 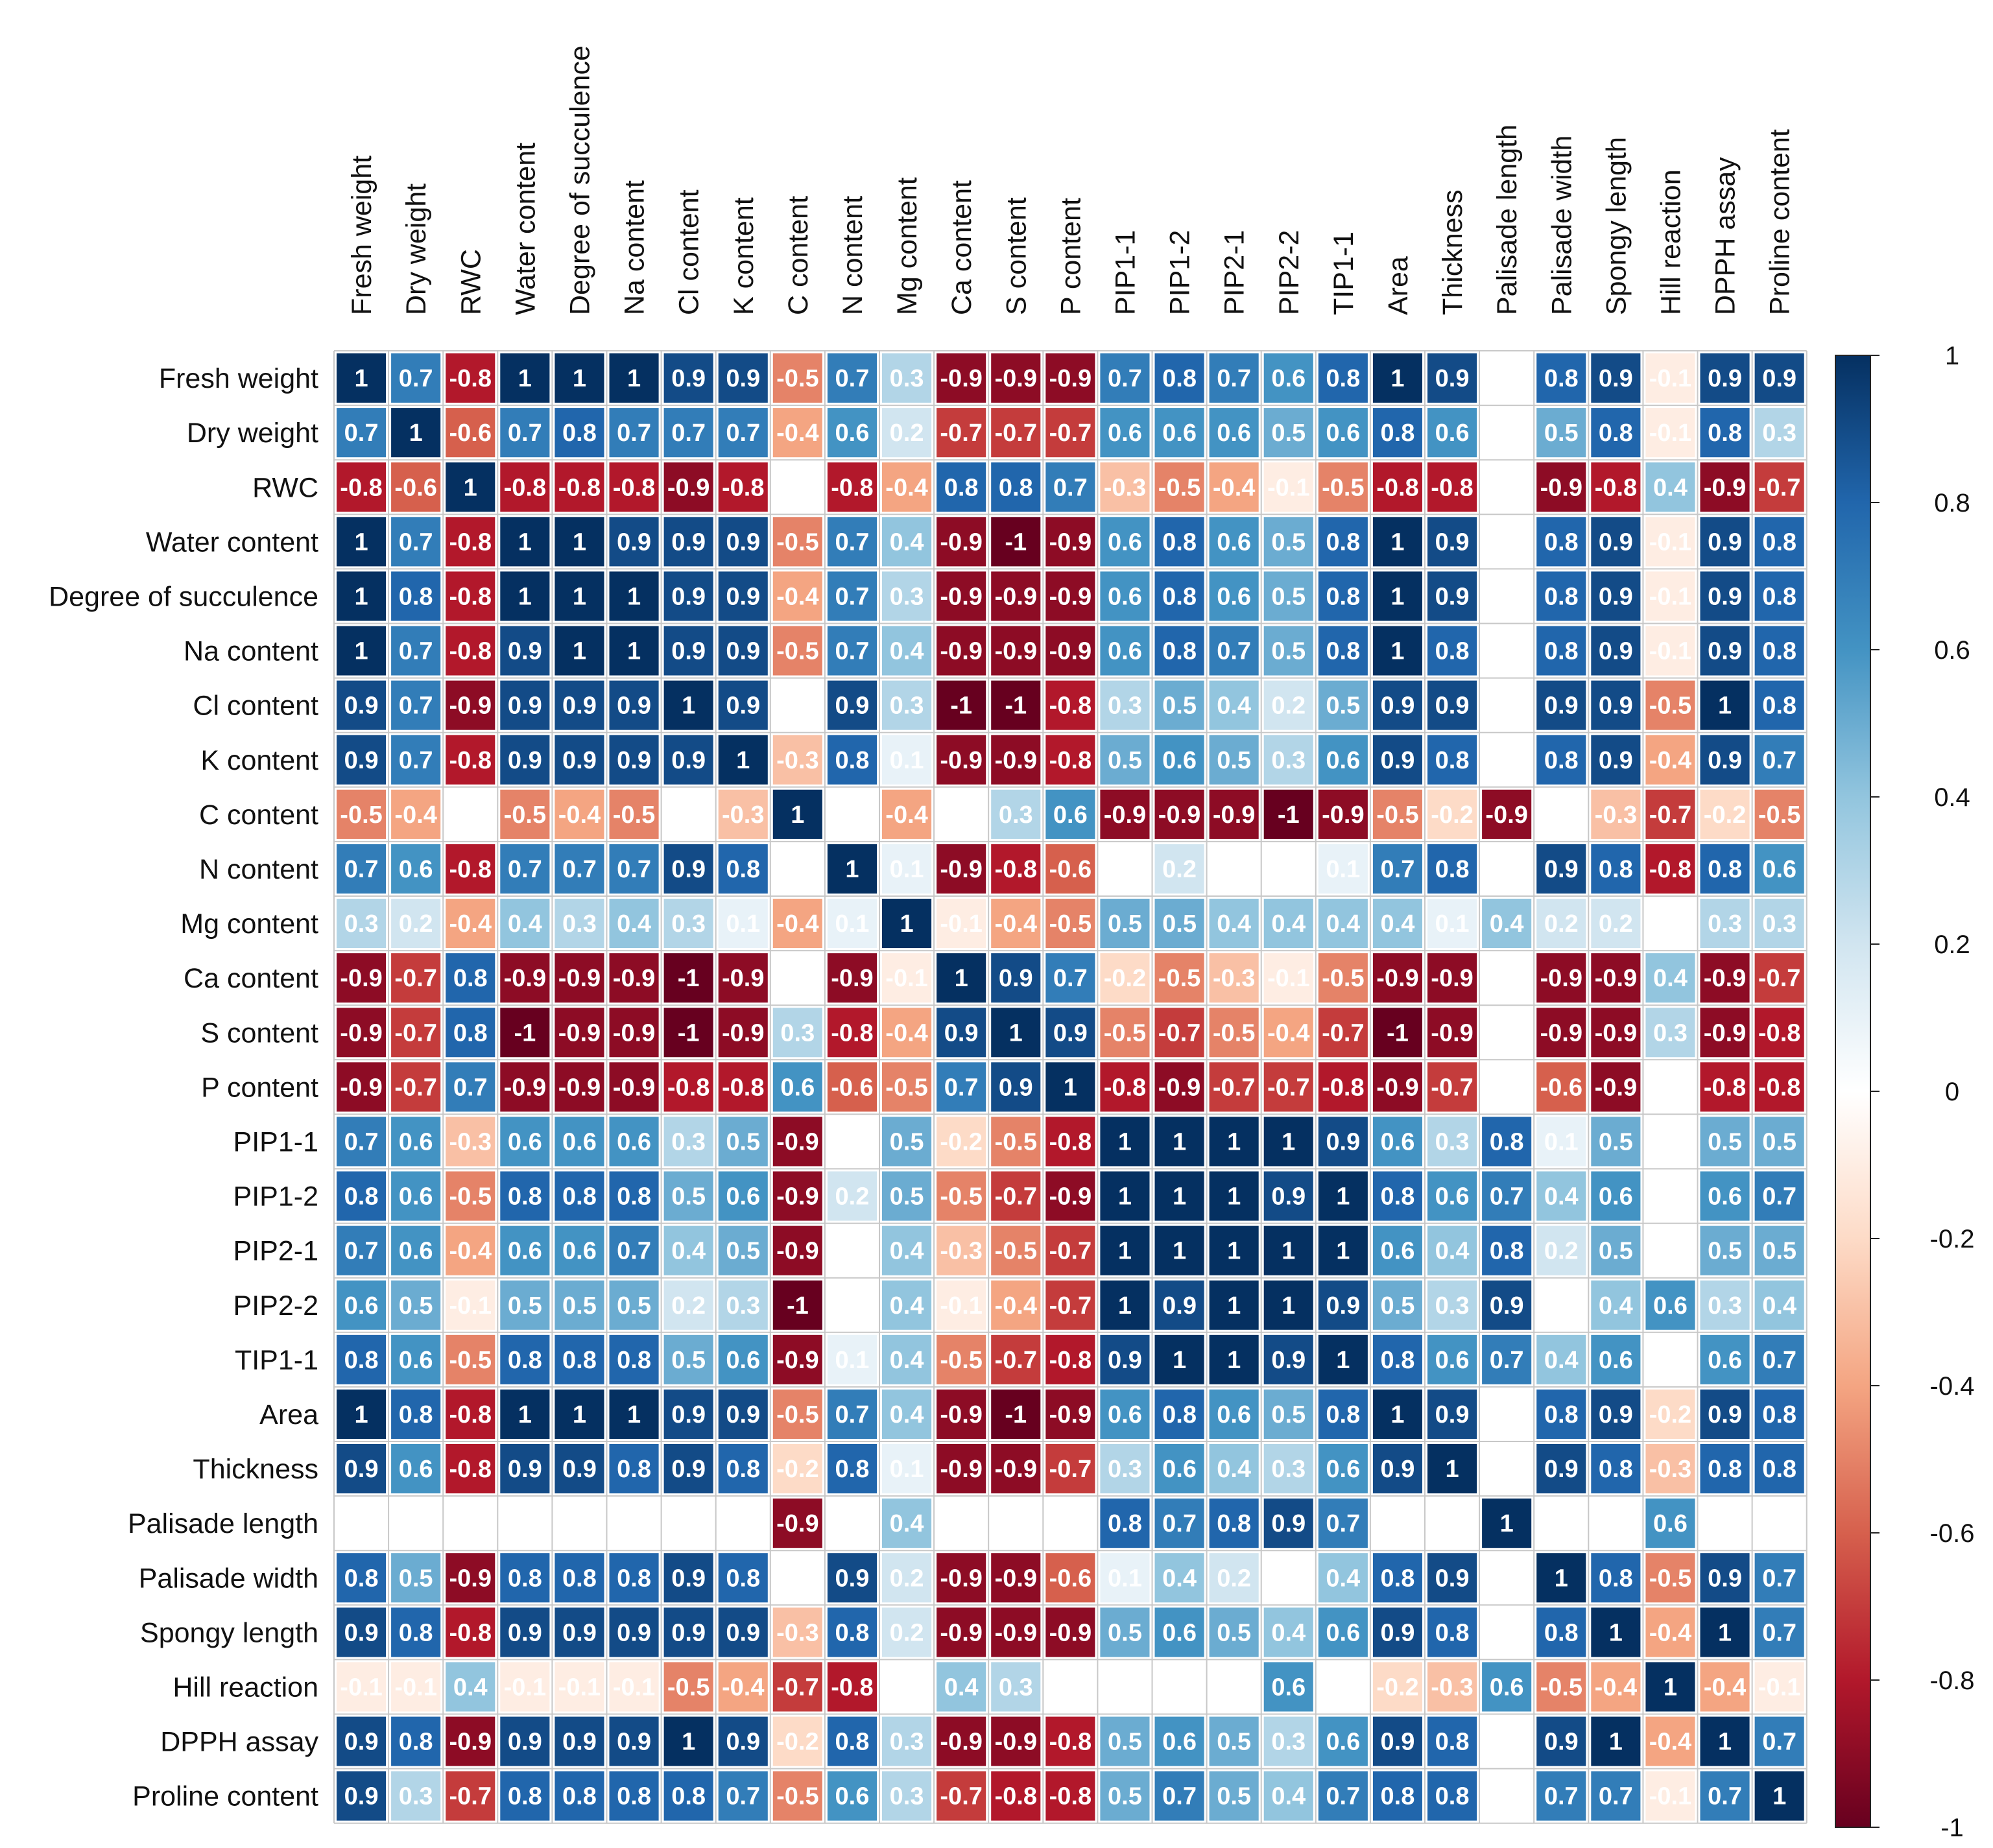 What do you see at coordinates (907, 433) in the screenshot?
I see `cell-value-label: 0.2` at bounding box center [907, 433].